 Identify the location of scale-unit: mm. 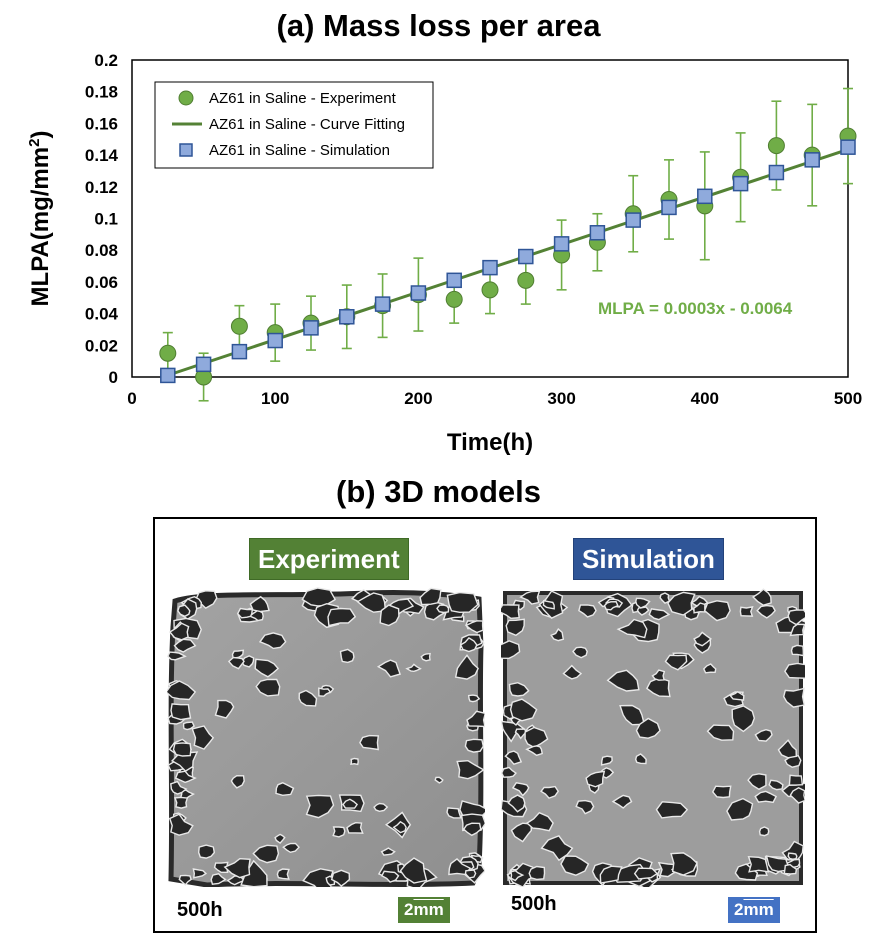
(758, 909).